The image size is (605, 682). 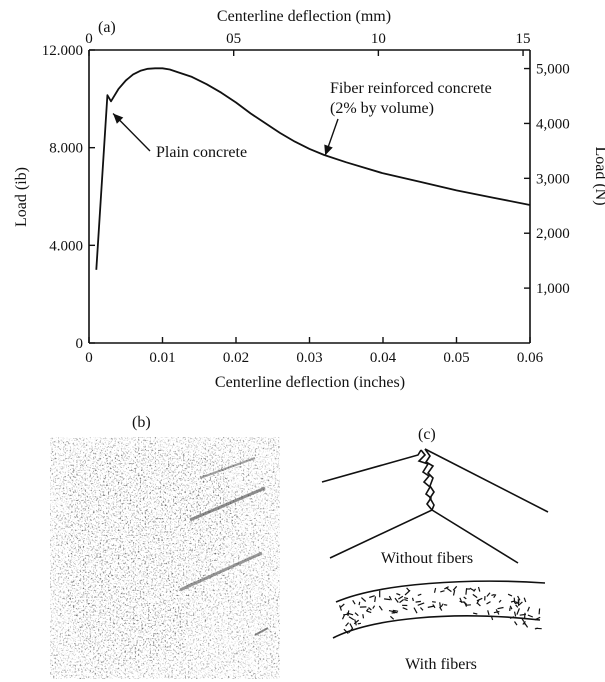 I want to click on x-bottom-tick-label: 0.04, so click(x=383, y=358).